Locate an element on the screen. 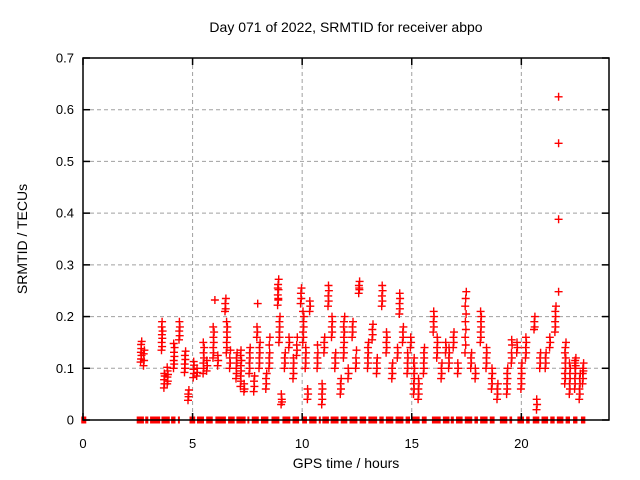 Image resolution: width=640 pixels, height=480 pixels. x-axis-label: GPS time / hours is located at coordinates (346, 463).